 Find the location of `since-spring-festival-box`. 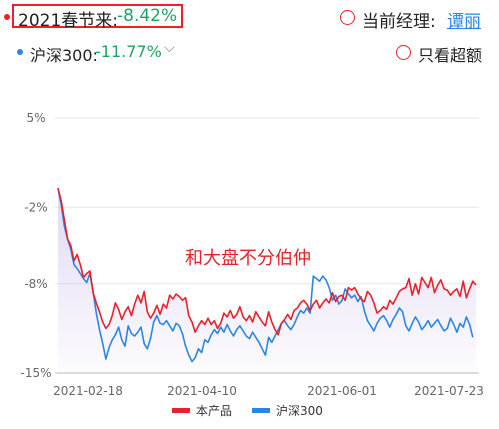

since-spring-festival-box is located at coordinates (97, 16).